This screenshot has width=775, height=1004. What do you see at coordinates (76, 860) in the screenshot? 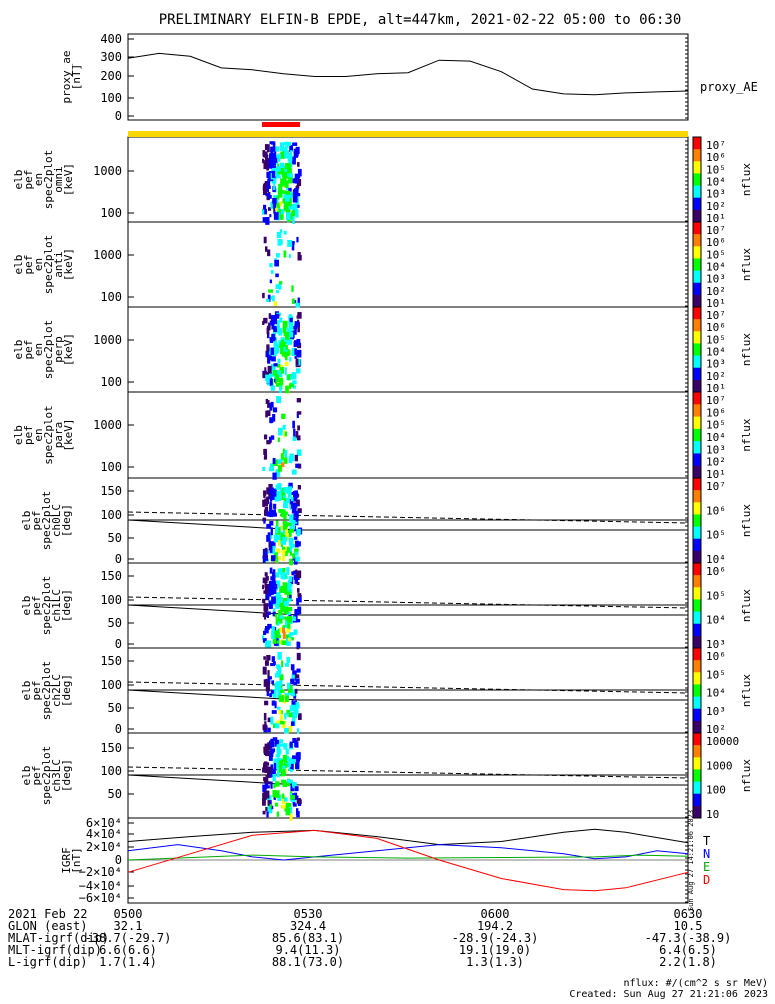
I see `panel-9-ylabel-line: [nT]` at bounding box center [76, 860].